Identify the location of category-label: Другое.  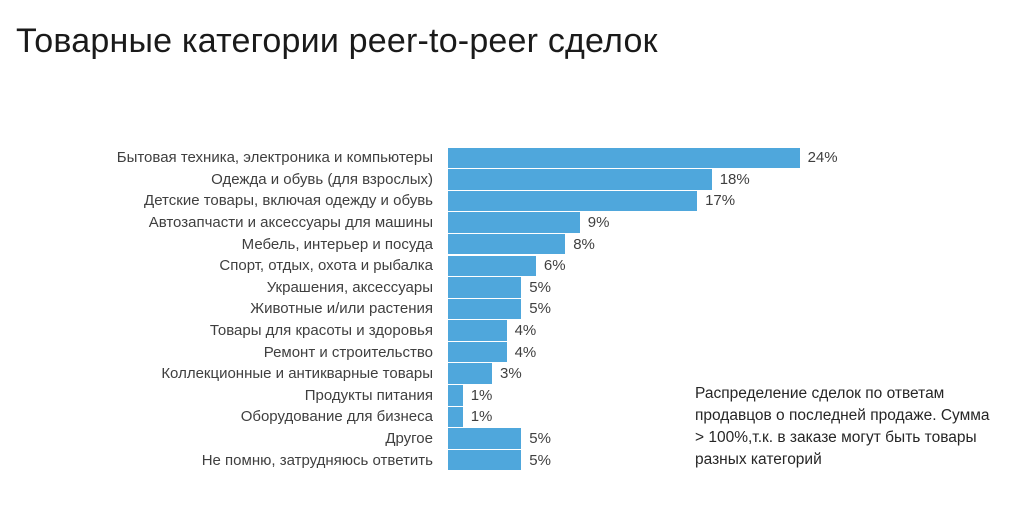
(409, 439).